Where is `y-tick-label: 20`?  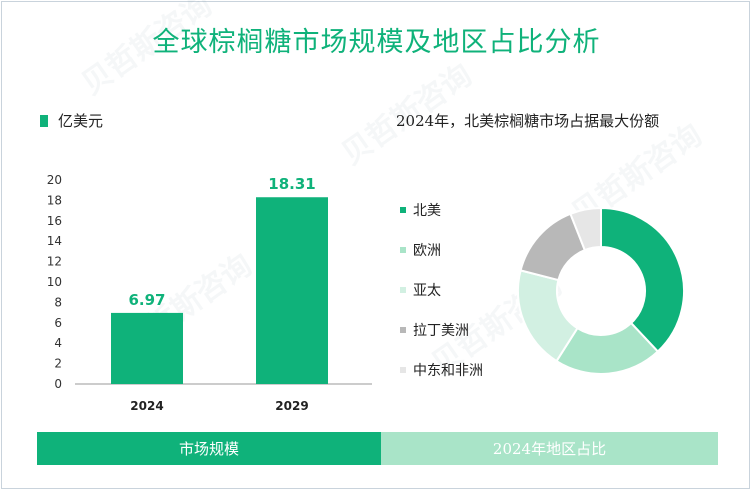 y-tick-label: 20 is located at coordinates (54, 180).